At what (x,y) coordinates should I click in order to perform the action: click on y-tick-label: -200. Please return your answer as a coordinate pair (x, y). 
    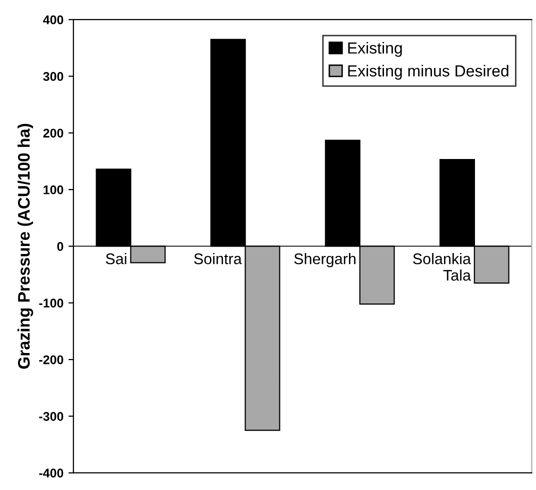
    Looking at the image, I should click on (51, 359).